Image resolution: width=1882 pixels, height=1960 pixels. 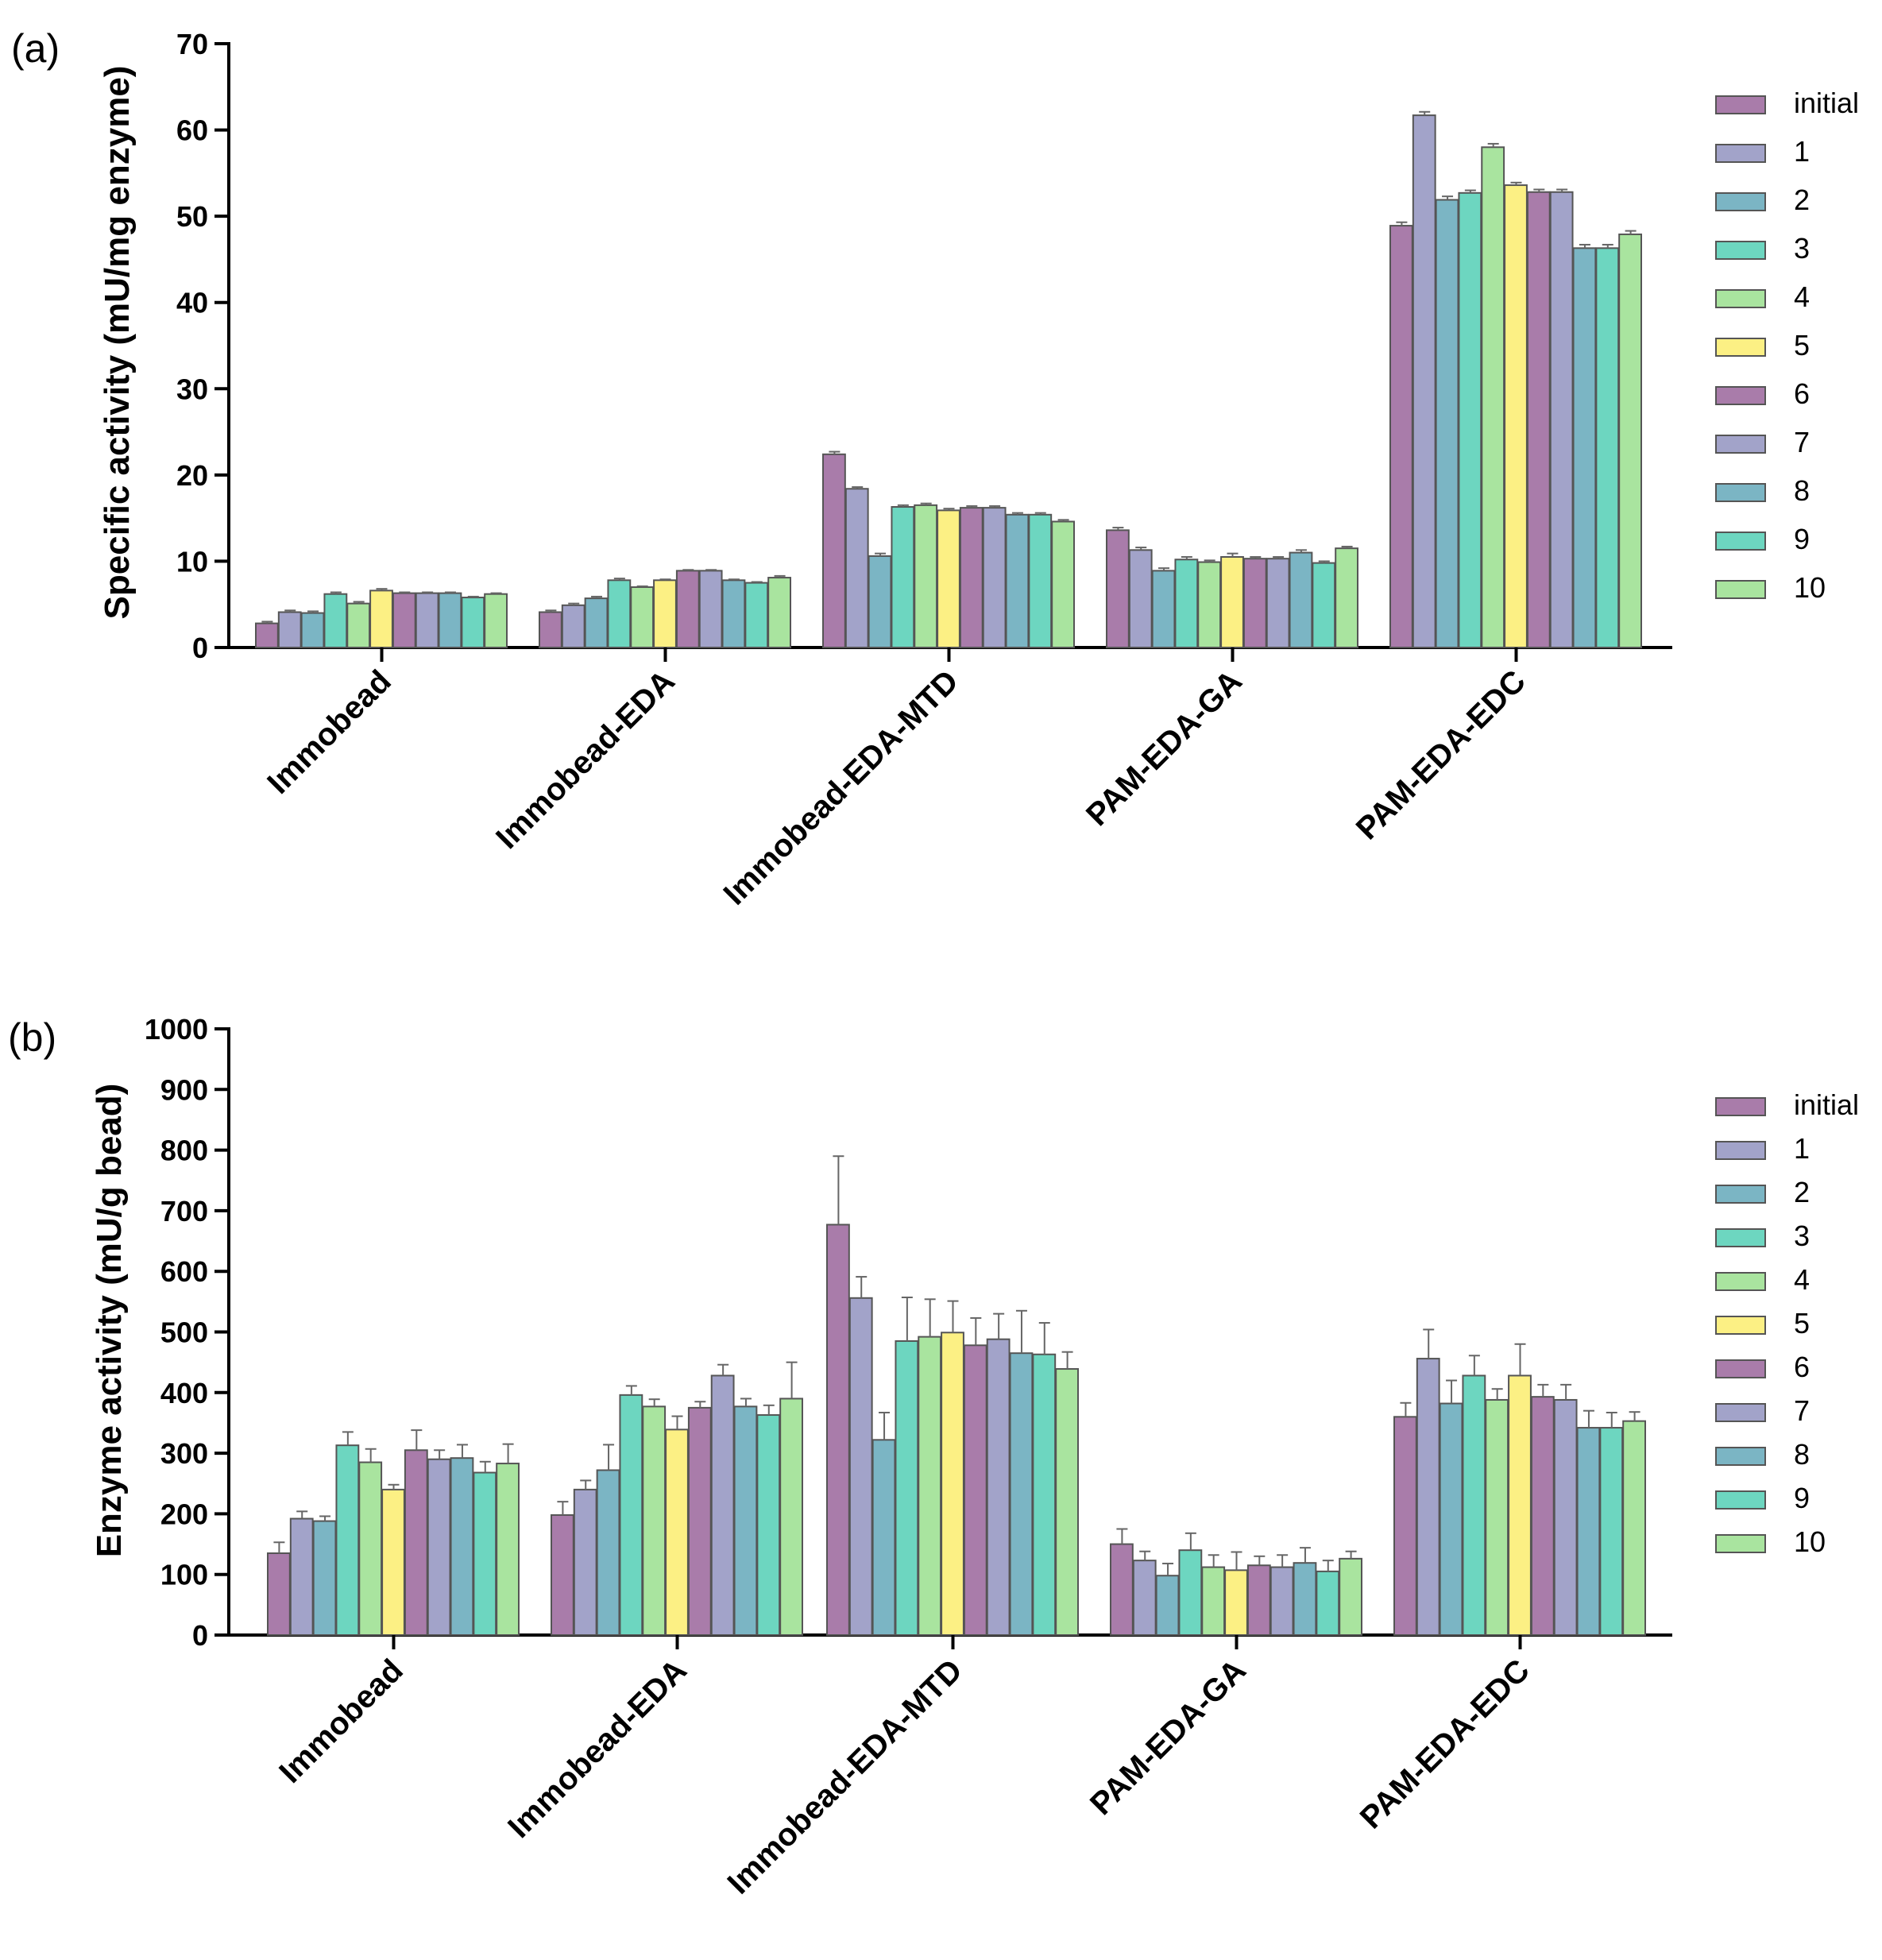 What do you see at coordinates (184, 1089) in the screenshot?
I see `y-tick-label: 900` at bounding box center [184, 1089].